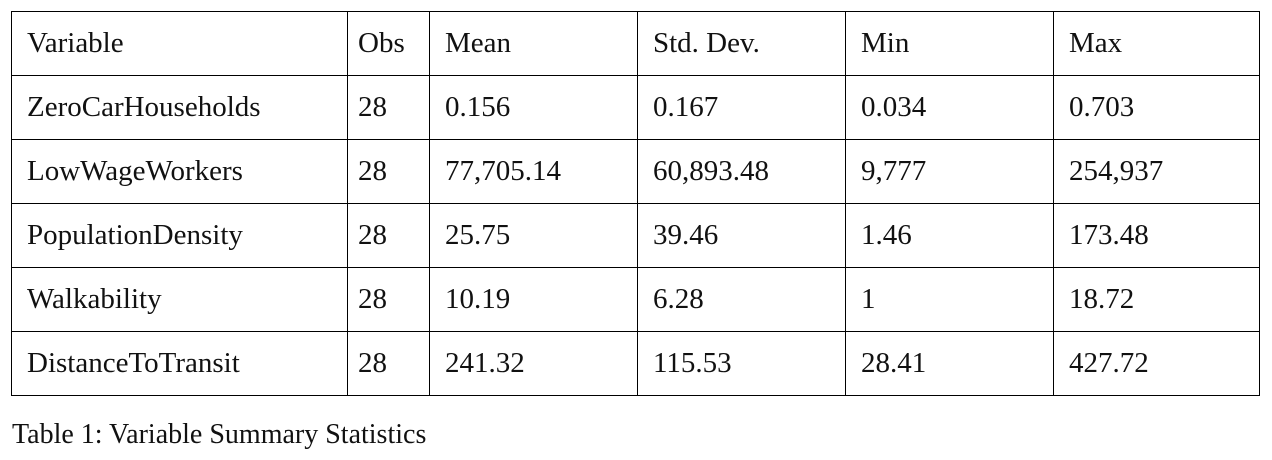 The width and height of the screenshot is (1272, 460). Describe the element at coordinates (1156, 171) in the screenshot. I see `table-cell: 254,937` at that location.